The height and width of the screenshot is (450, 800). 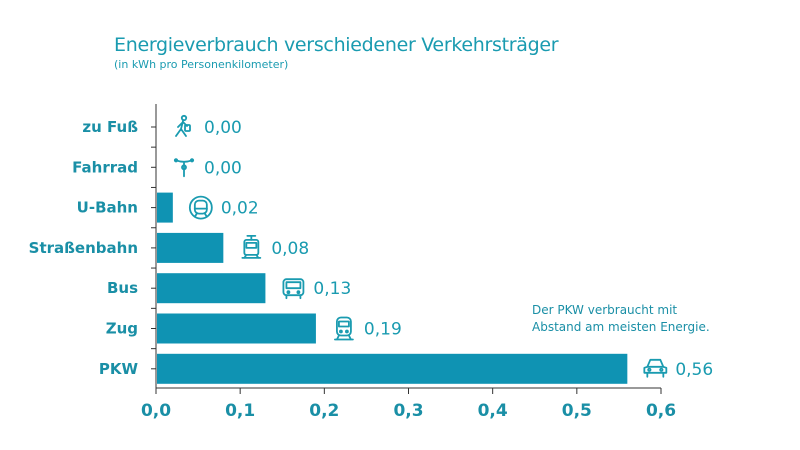 I want to click on x-tick-label: 0,0, so click(x=156, y=411).